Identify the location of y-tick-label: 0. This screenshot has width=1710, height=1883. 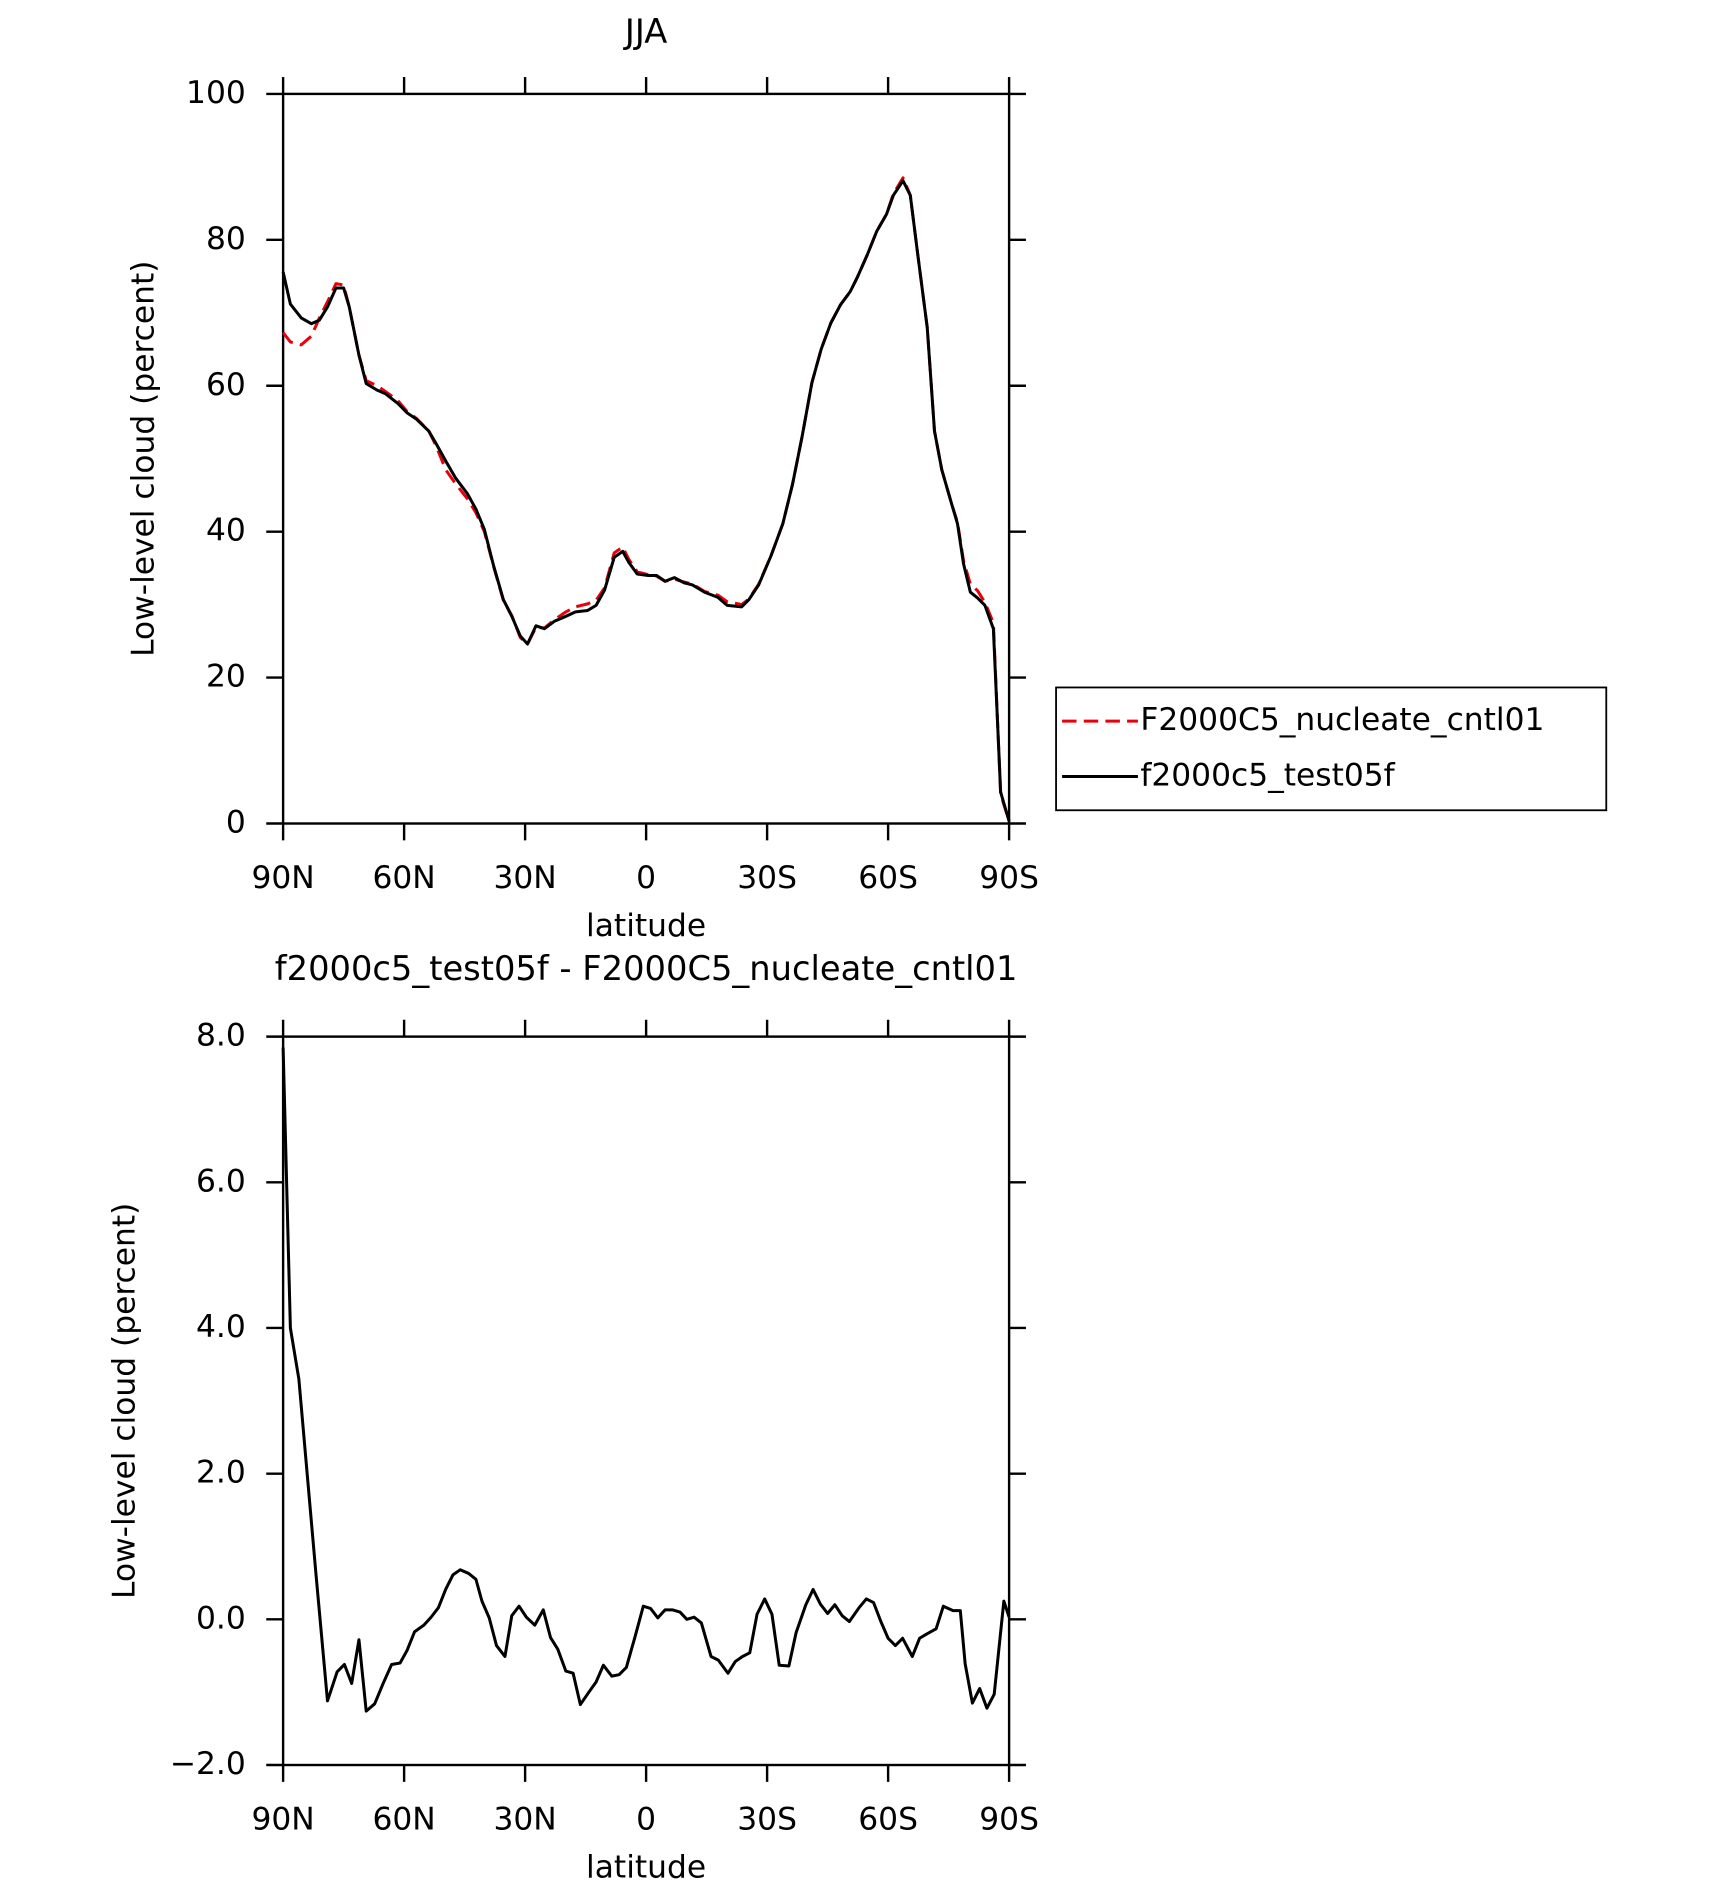
(236, 823).